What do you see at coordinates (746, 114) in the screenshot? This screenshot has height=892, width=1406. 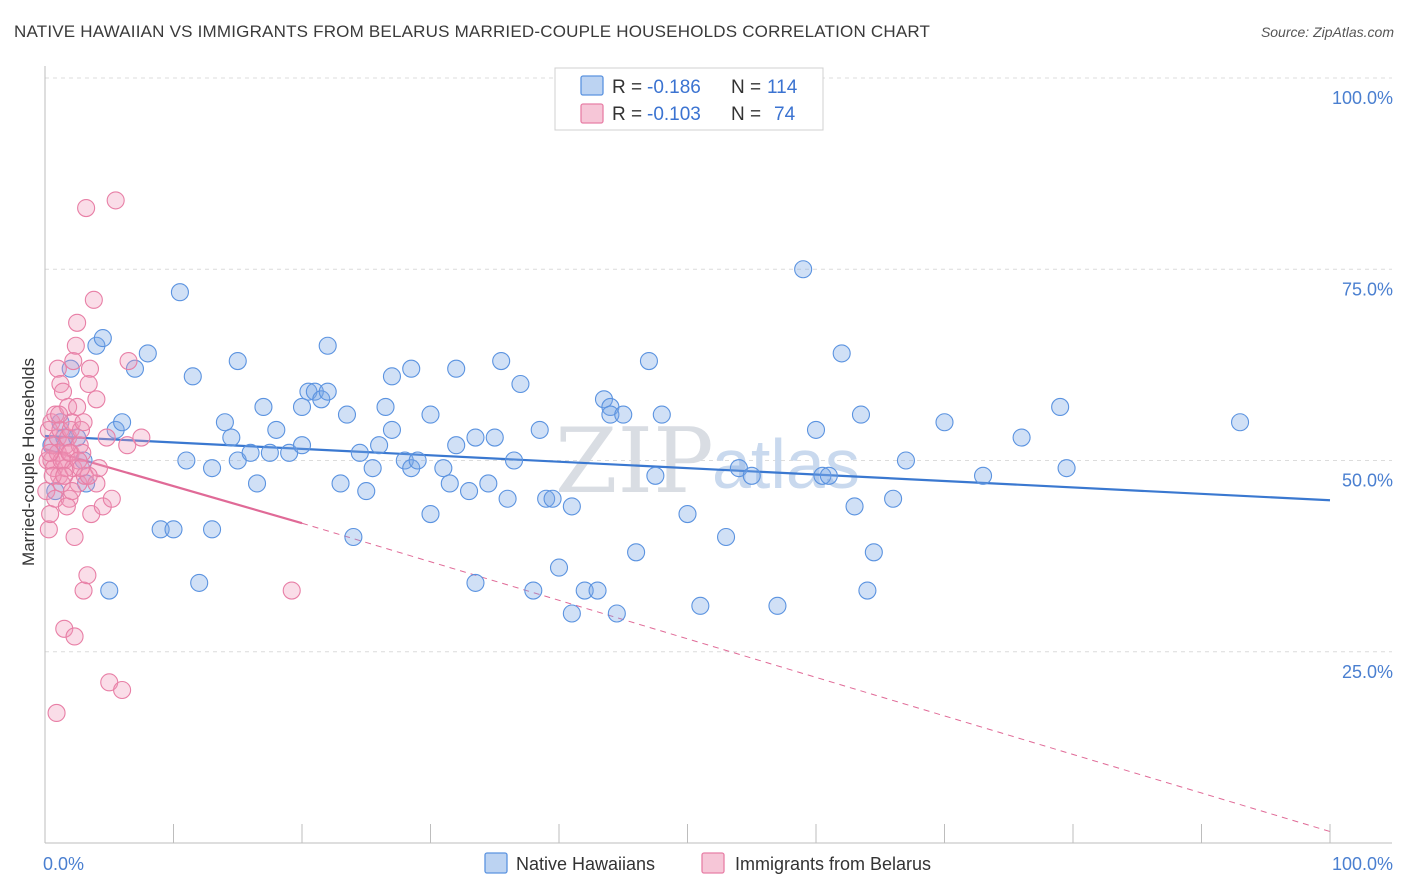 I see `legend-n-label-2: N =` at bounding box center [746, 114].